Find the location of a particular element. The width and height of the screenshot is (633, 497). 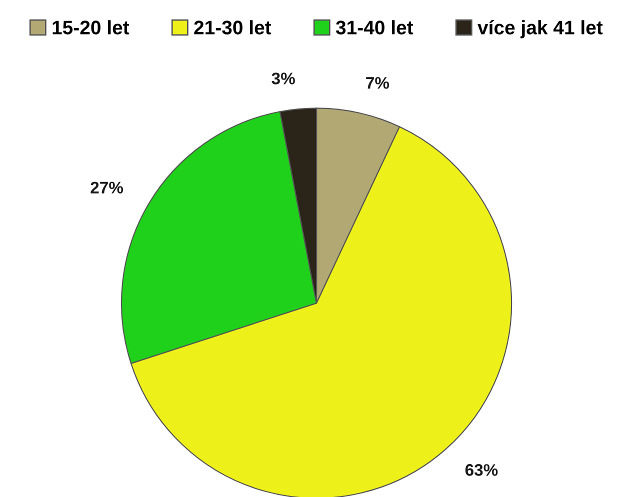

legend-label: 31-40 let is located at coordinates (375, 27).